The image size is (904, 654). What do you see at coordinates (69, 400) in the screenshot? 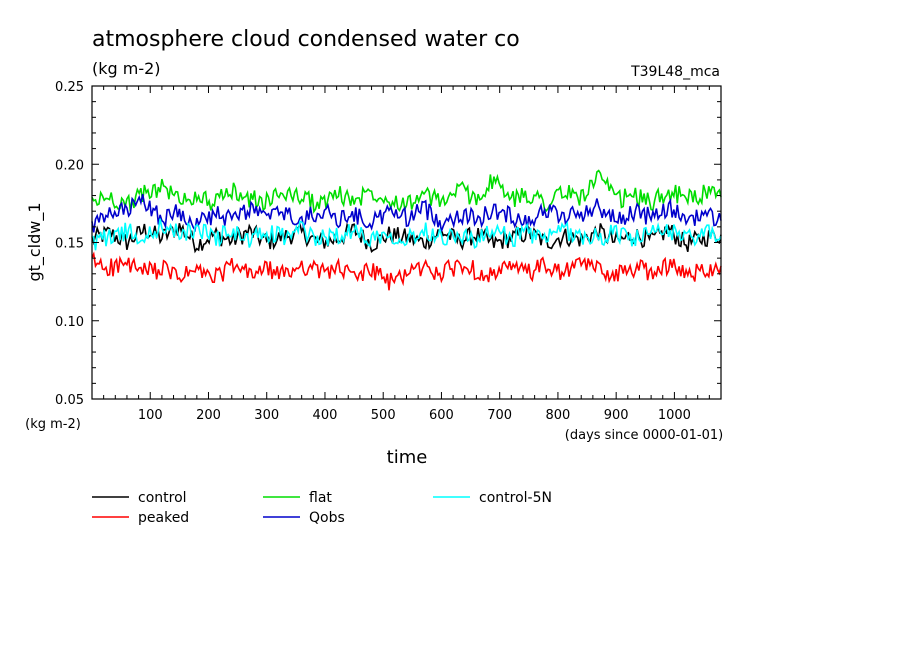
I see `y-tick-label: 0.05` at bounding box center [69, 400].